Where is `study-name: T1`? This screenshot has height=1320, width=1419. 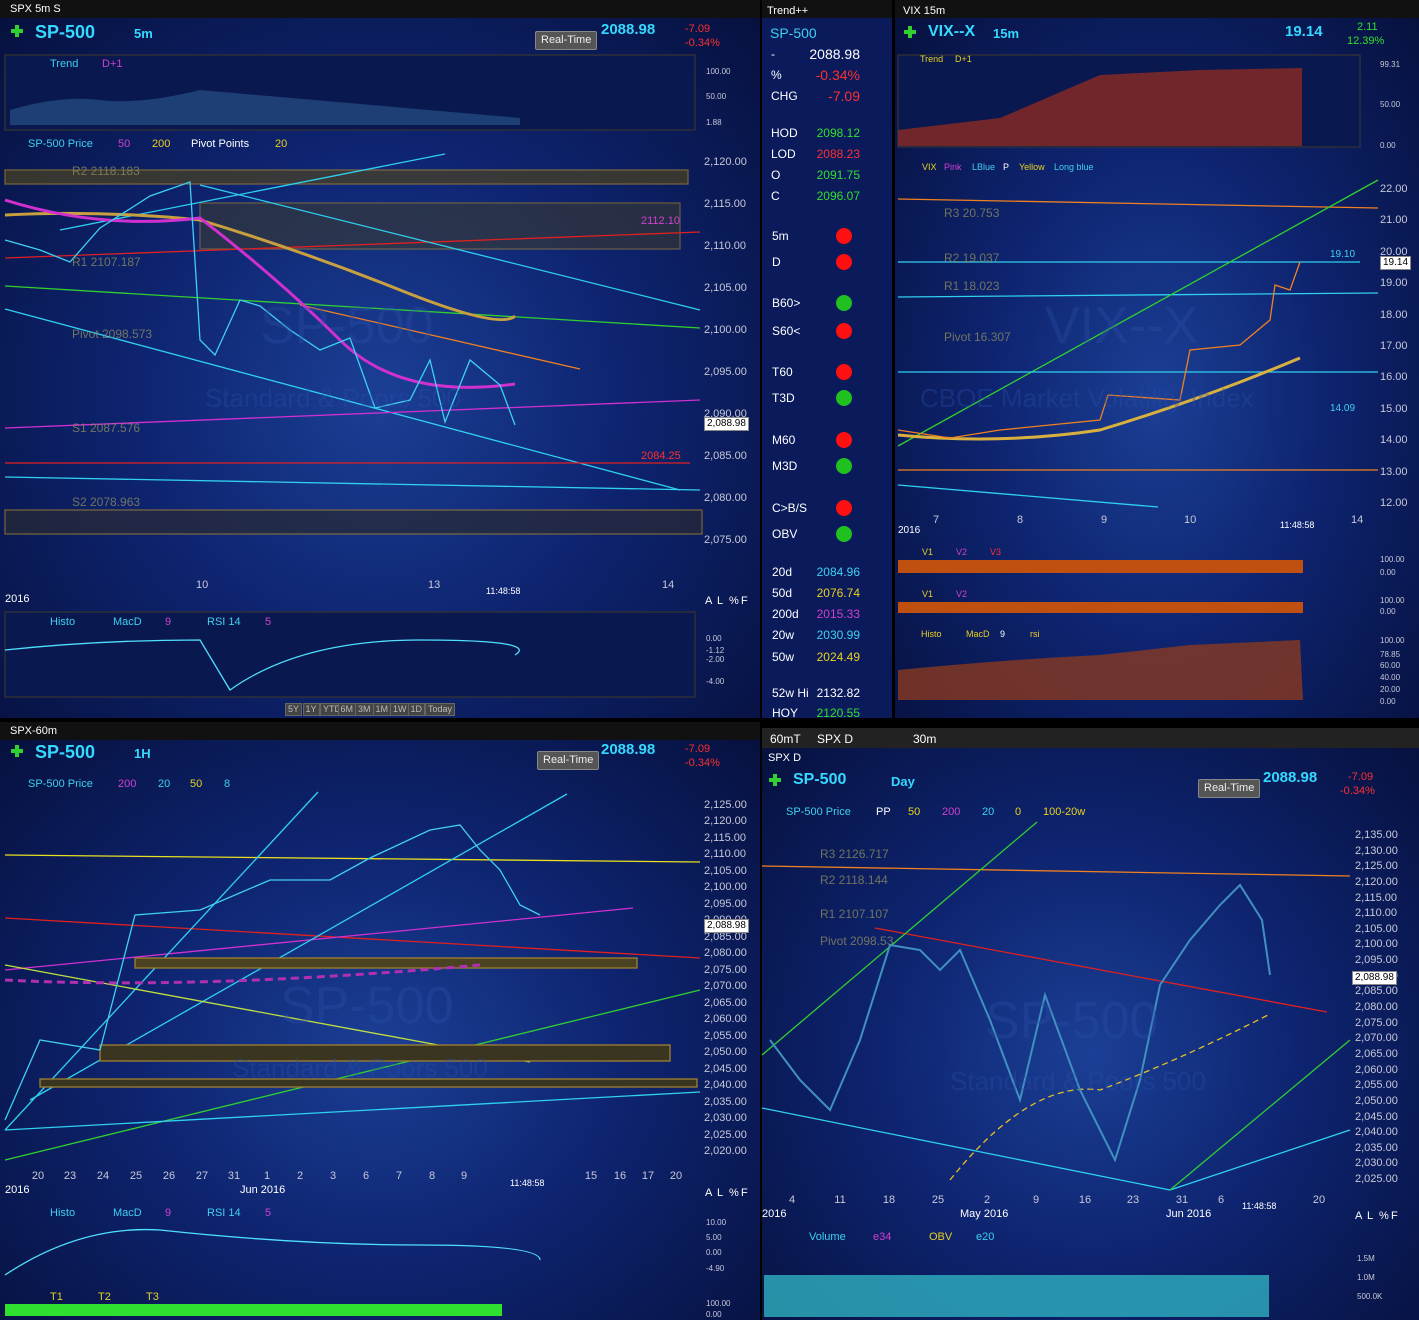
study-name: T1 is located at coordinates (56, 1297).